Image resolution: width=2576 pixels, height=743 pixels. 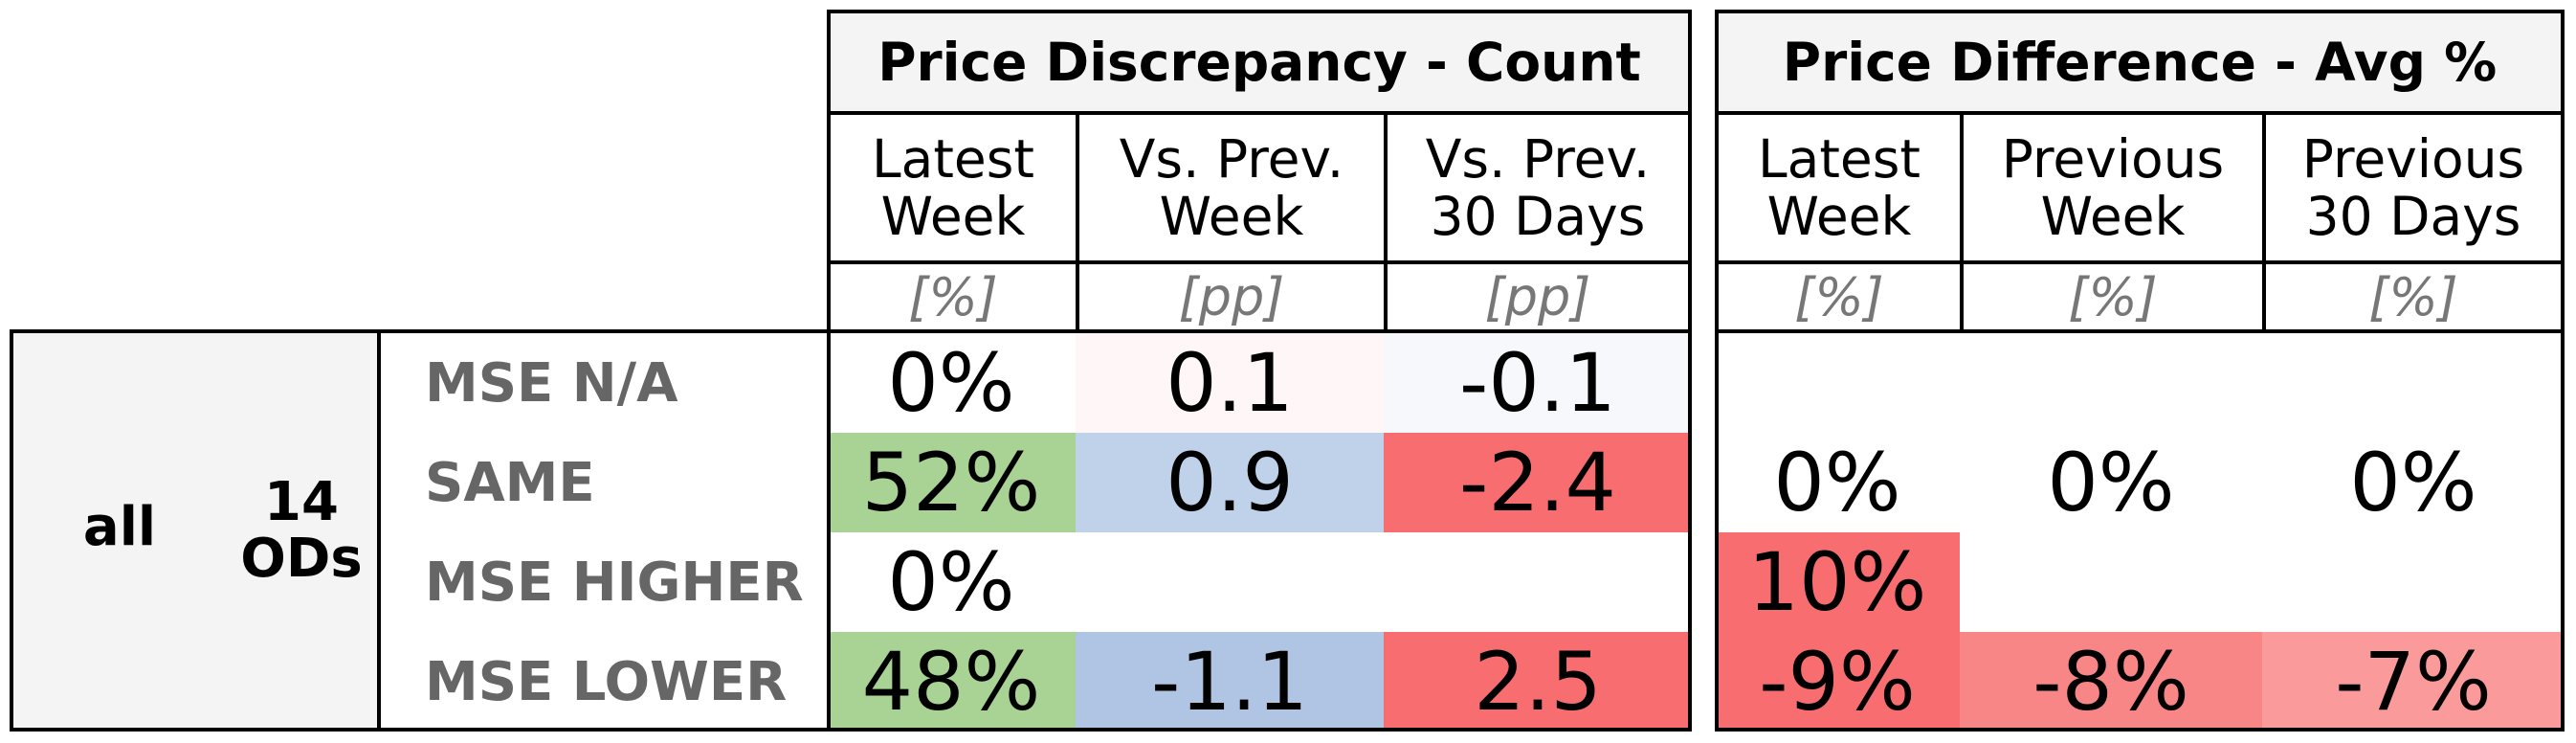 What do you see at coordinates (1837, 582) in the screenshot?
I see `data-cell: 10%` at bounding box center [1837, 582].